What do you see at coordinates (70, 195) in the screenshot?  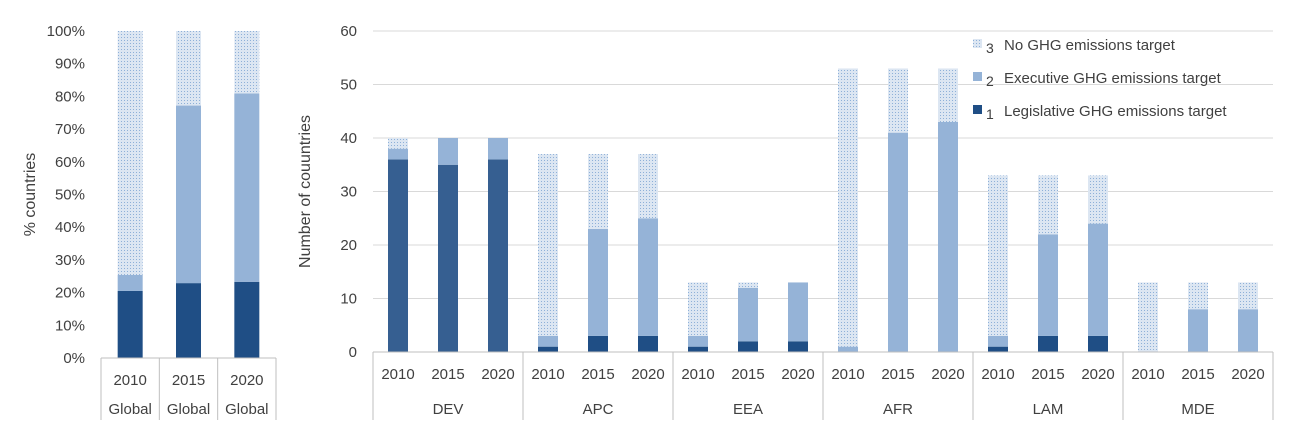 I see `y-tick-label: 50%` at bounding box center [70, 195].